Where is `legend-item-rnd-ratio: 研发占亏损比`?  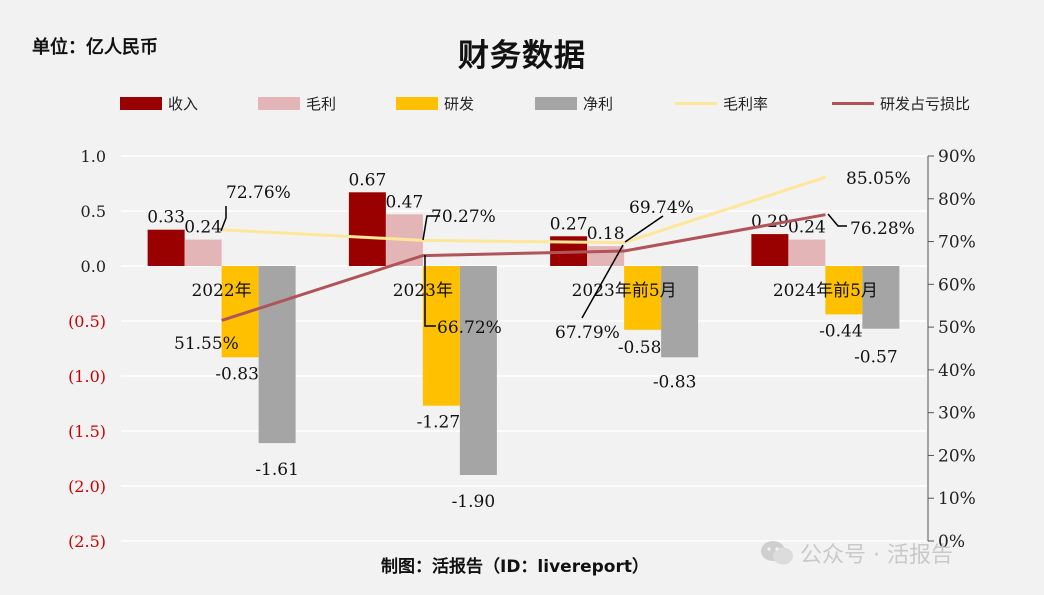 legend-item-rnd-ratio: 研发占亏损比 is located at coordinates (901, 103).